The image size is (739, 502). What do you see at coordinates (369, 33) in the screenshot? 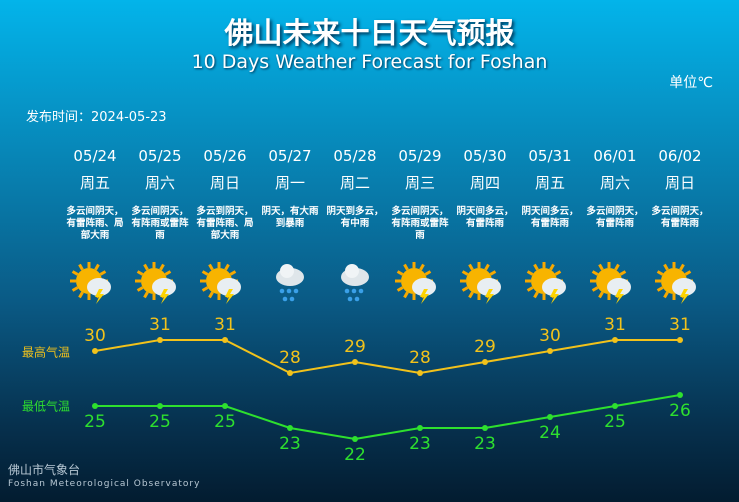
I see `title: 佛山未来十日天气预报` at bounding box center [369, 33].